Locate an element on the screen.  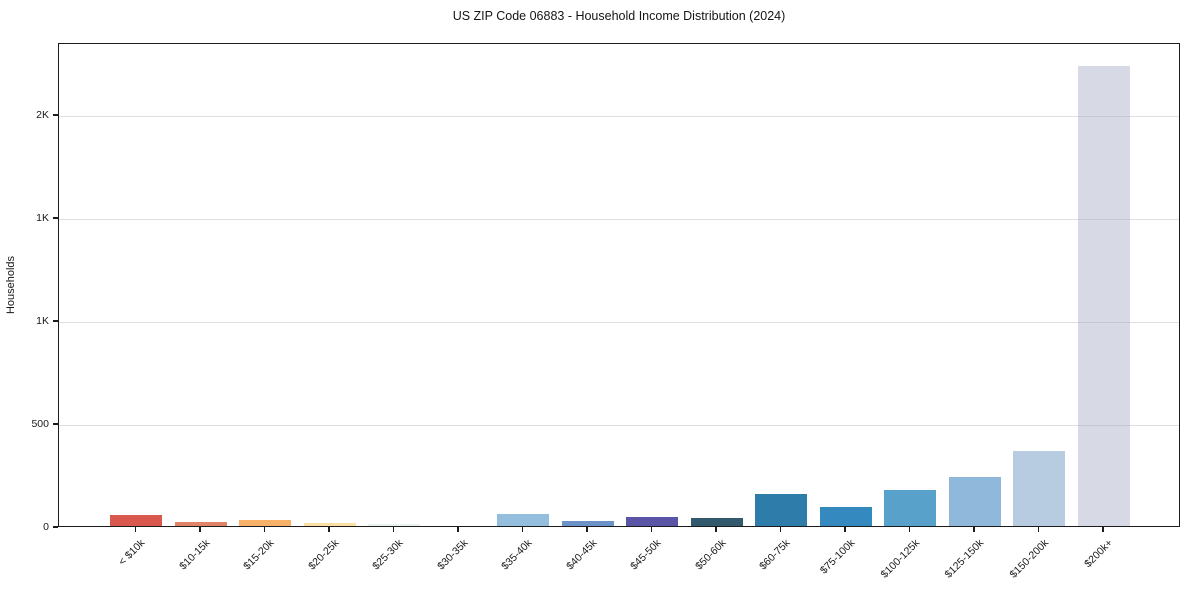
x-tick-label: $200k+ is located at coordinates (1099, 554).